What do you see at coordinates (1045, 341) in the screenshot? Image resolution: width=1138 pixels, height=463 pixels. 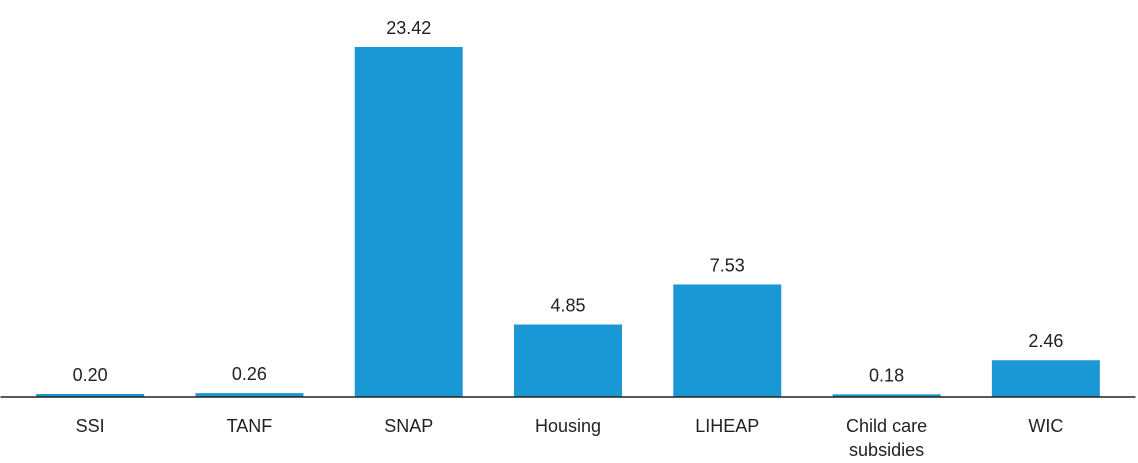 I see `value-label: 2.46` at bounding box center [1045, 341].